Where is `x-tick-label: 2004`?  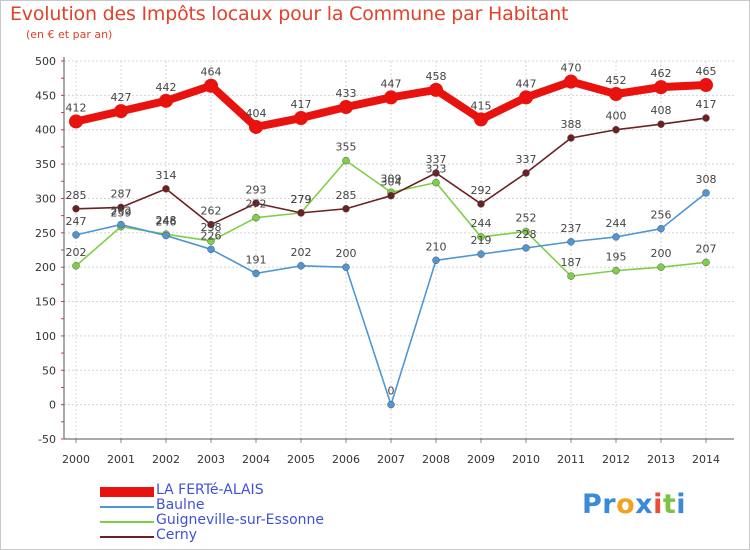 x-tick-label: 2004 is located at coordinates (256, 459).